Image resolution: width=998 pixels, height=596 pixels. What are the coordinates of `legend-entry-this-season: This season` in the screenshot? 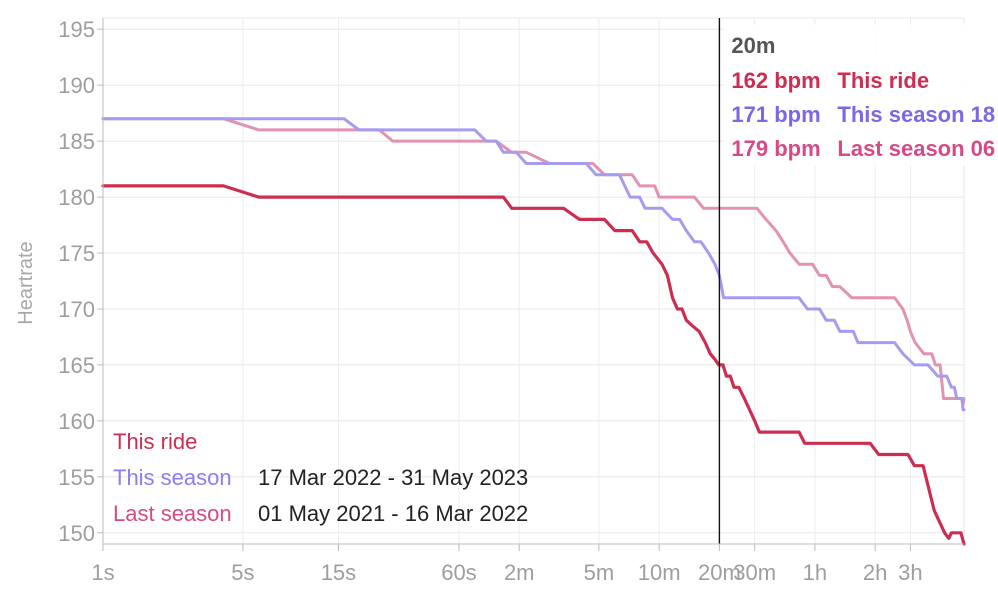 It's located at (172, 477).